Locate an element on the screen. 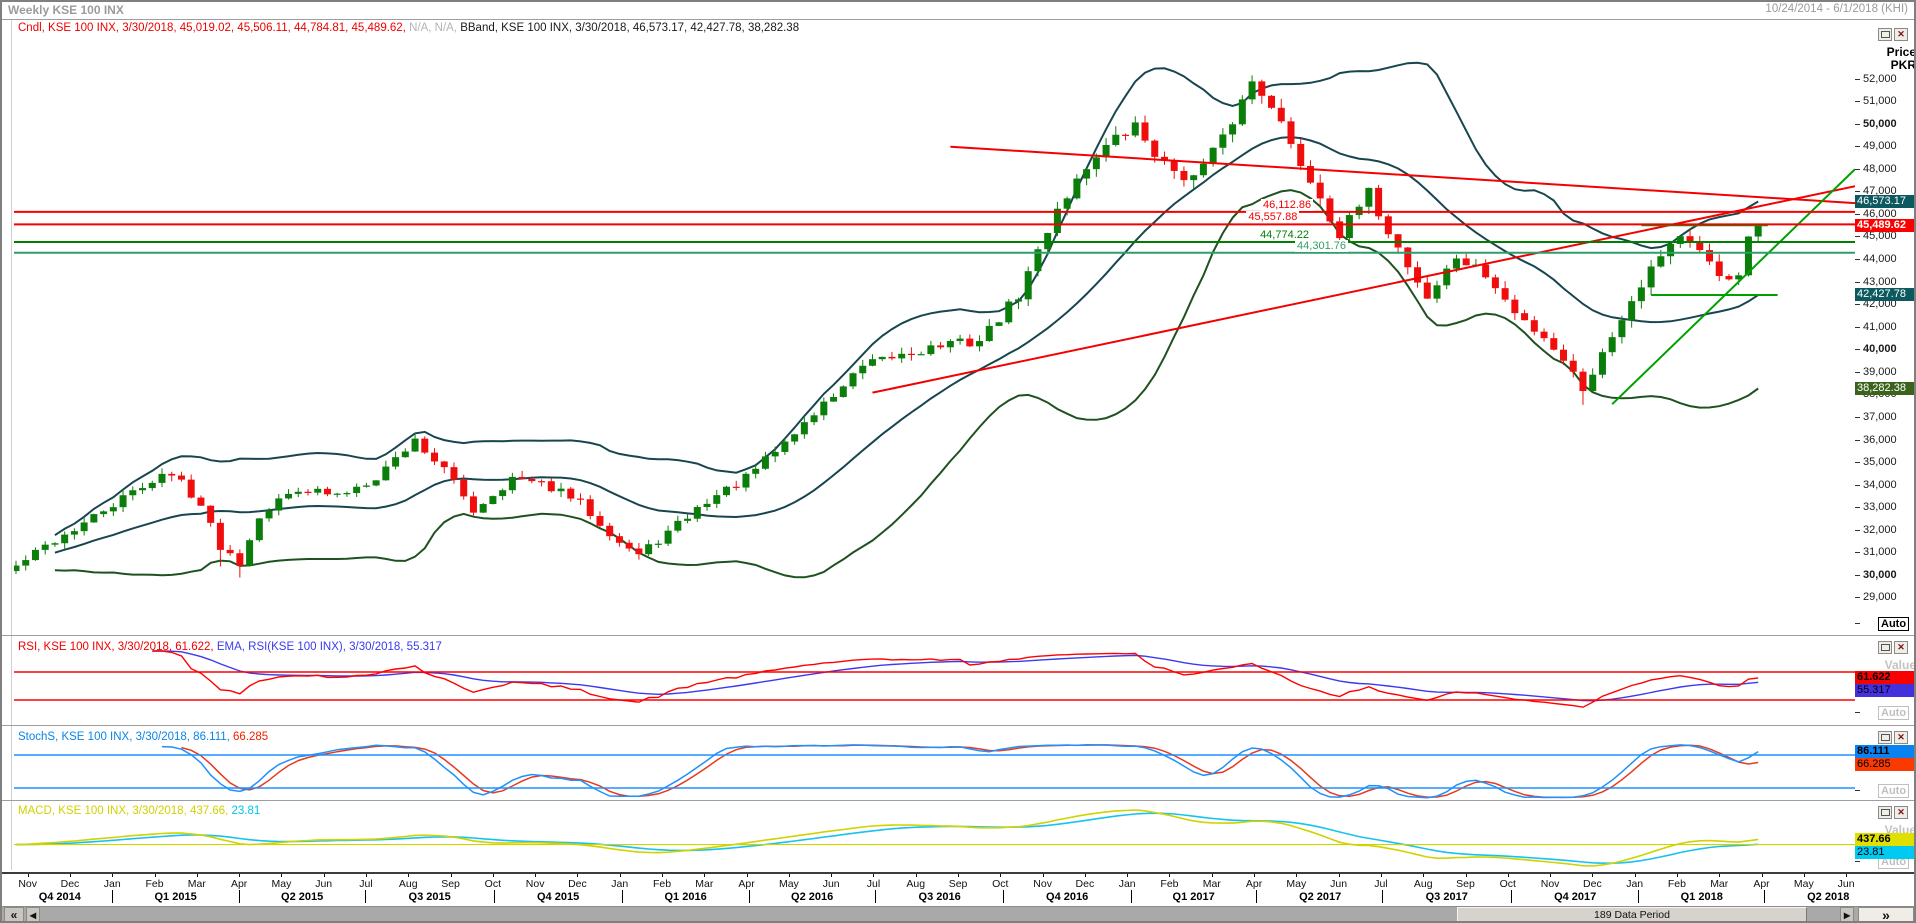 The height and width of the screenshot is (923, 1916). panel-window-buttons: ✕ is located at coordinates (1893, 647).